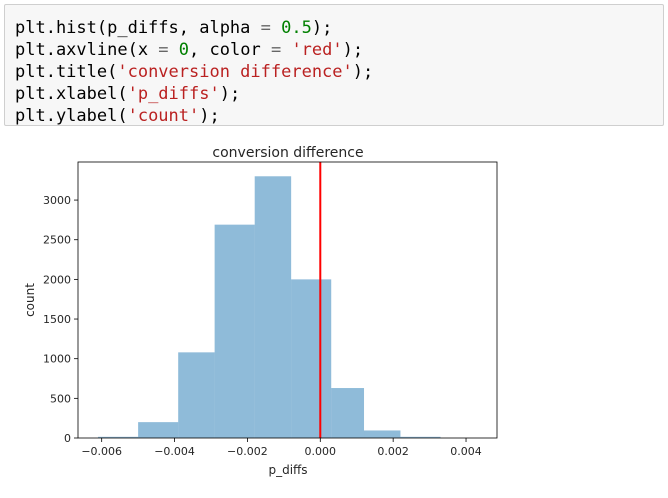 The width and height of the screenshot is (668, 498). I want to click on code-line: plt.ylabel('count');, so click(339, 116).